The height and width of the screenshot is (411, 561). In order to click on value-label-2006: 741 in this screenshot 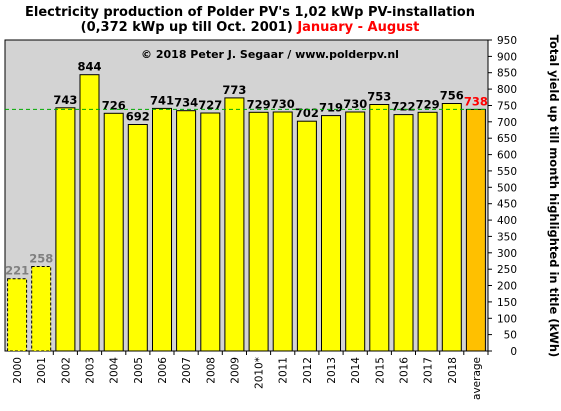, I will do `click(162, 100)`.